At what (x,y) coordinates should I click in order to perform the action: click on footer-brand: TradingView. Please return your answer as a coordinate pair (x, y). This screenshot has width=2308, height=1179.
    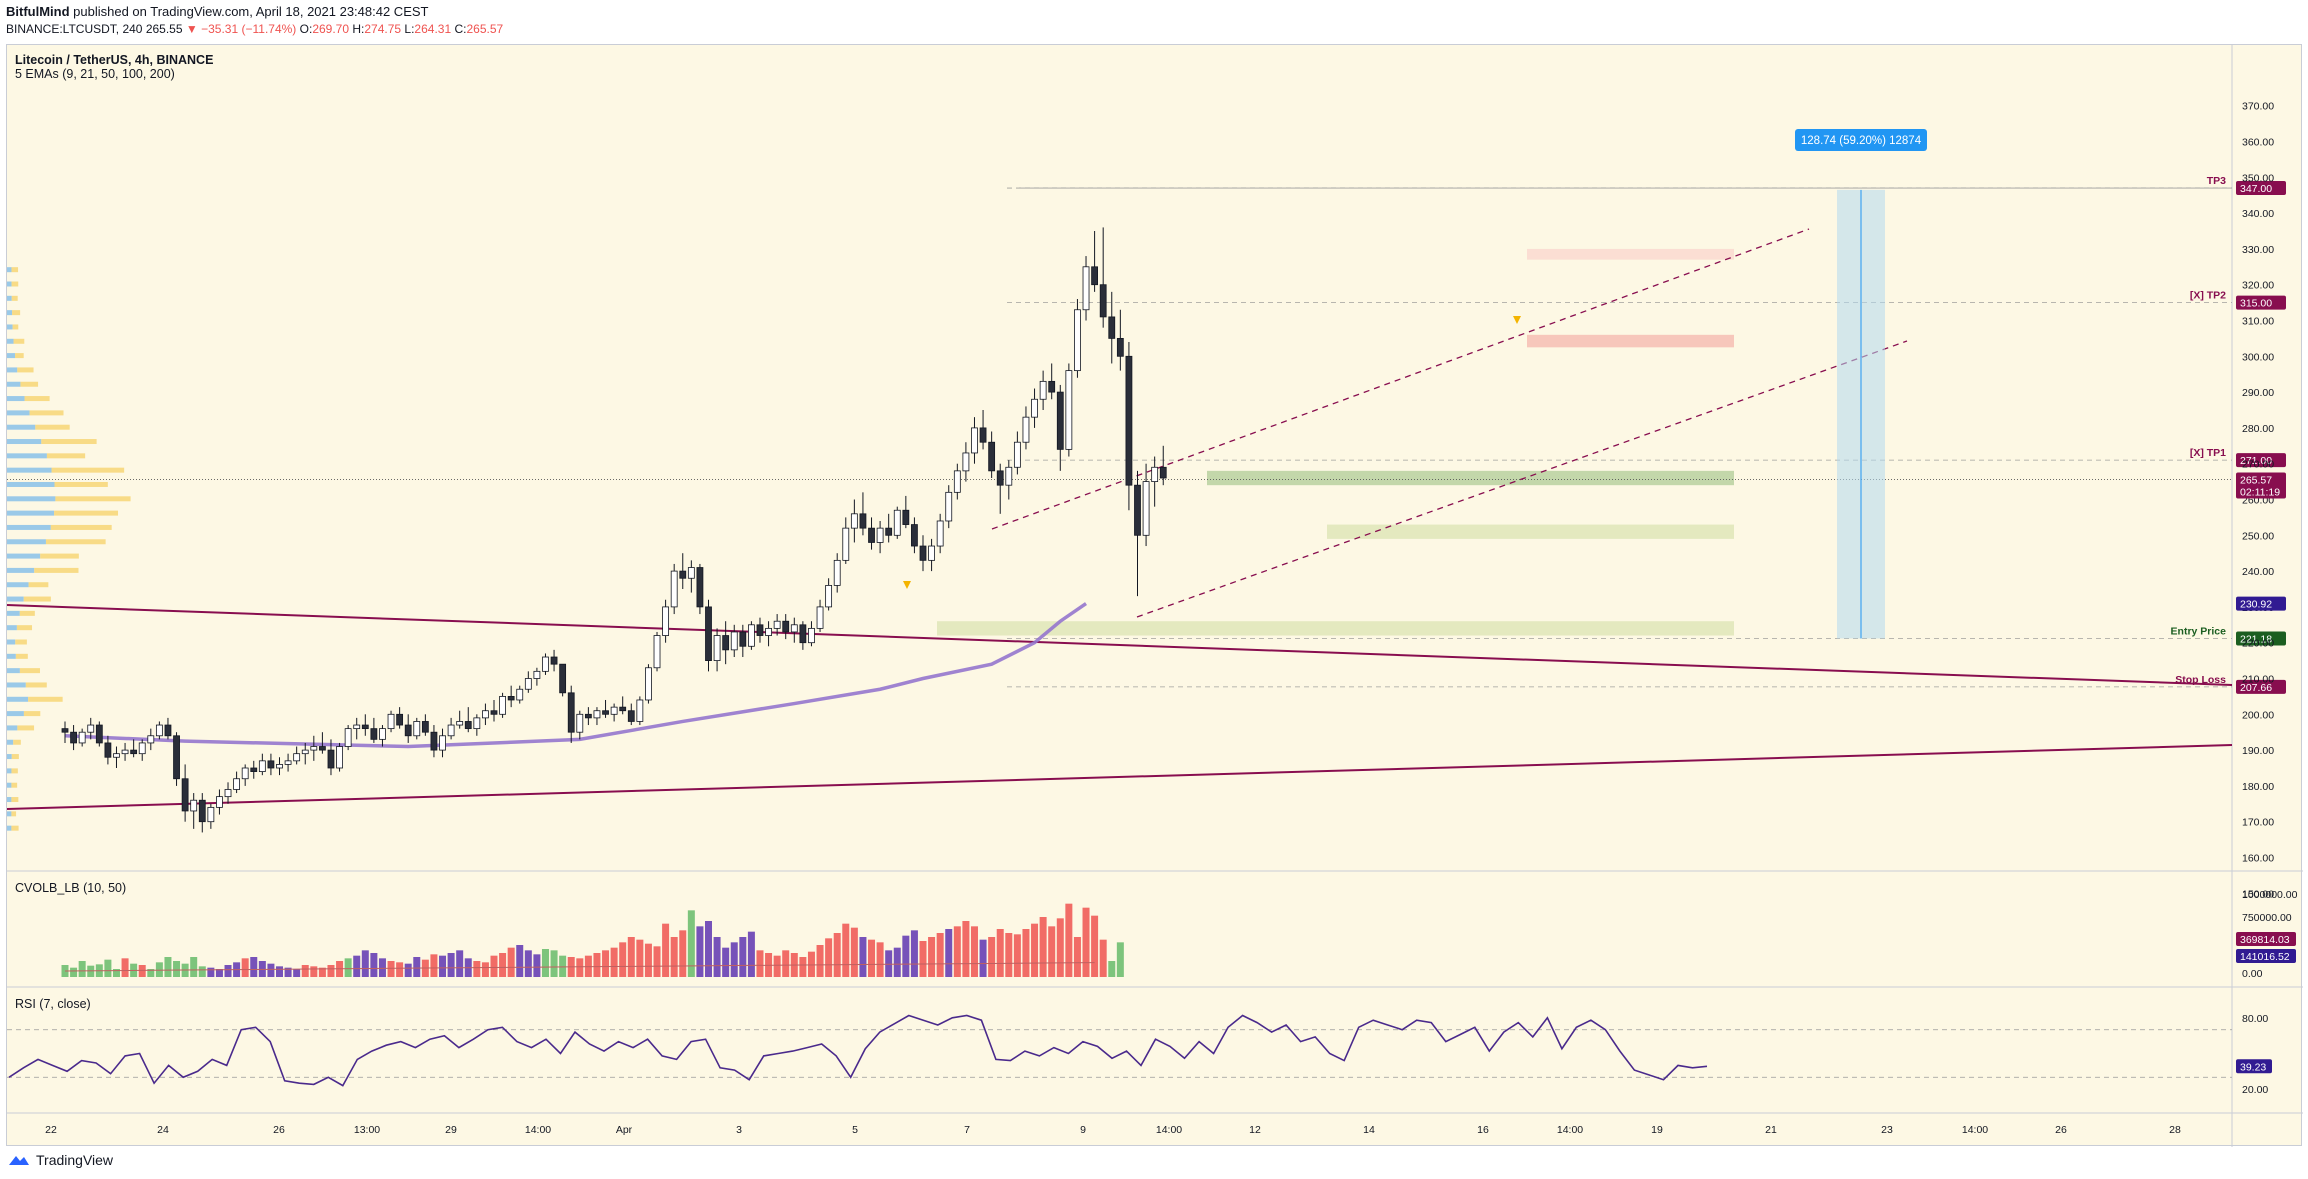
    Looking at the image, I should click on (60, 1160).